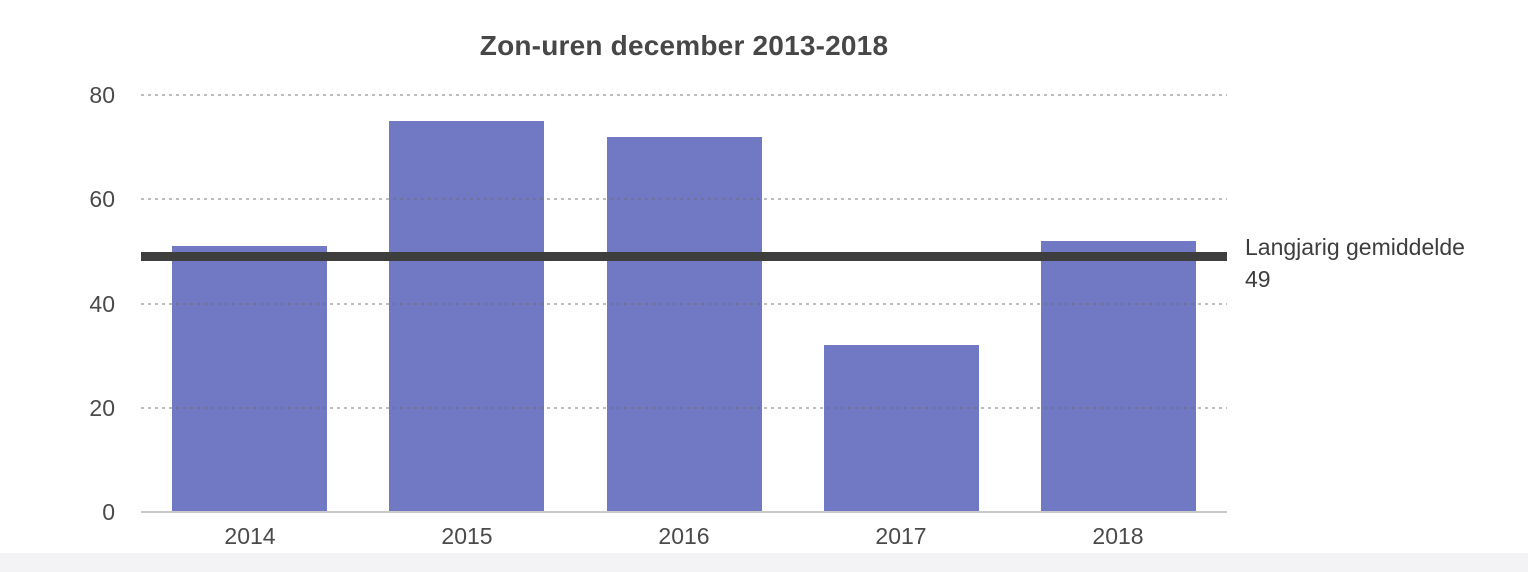 Image resolution: width=1528 pixels, height=572 pixels. I want to click on x-axis-label-2018: 2018, so click(1118, 536).